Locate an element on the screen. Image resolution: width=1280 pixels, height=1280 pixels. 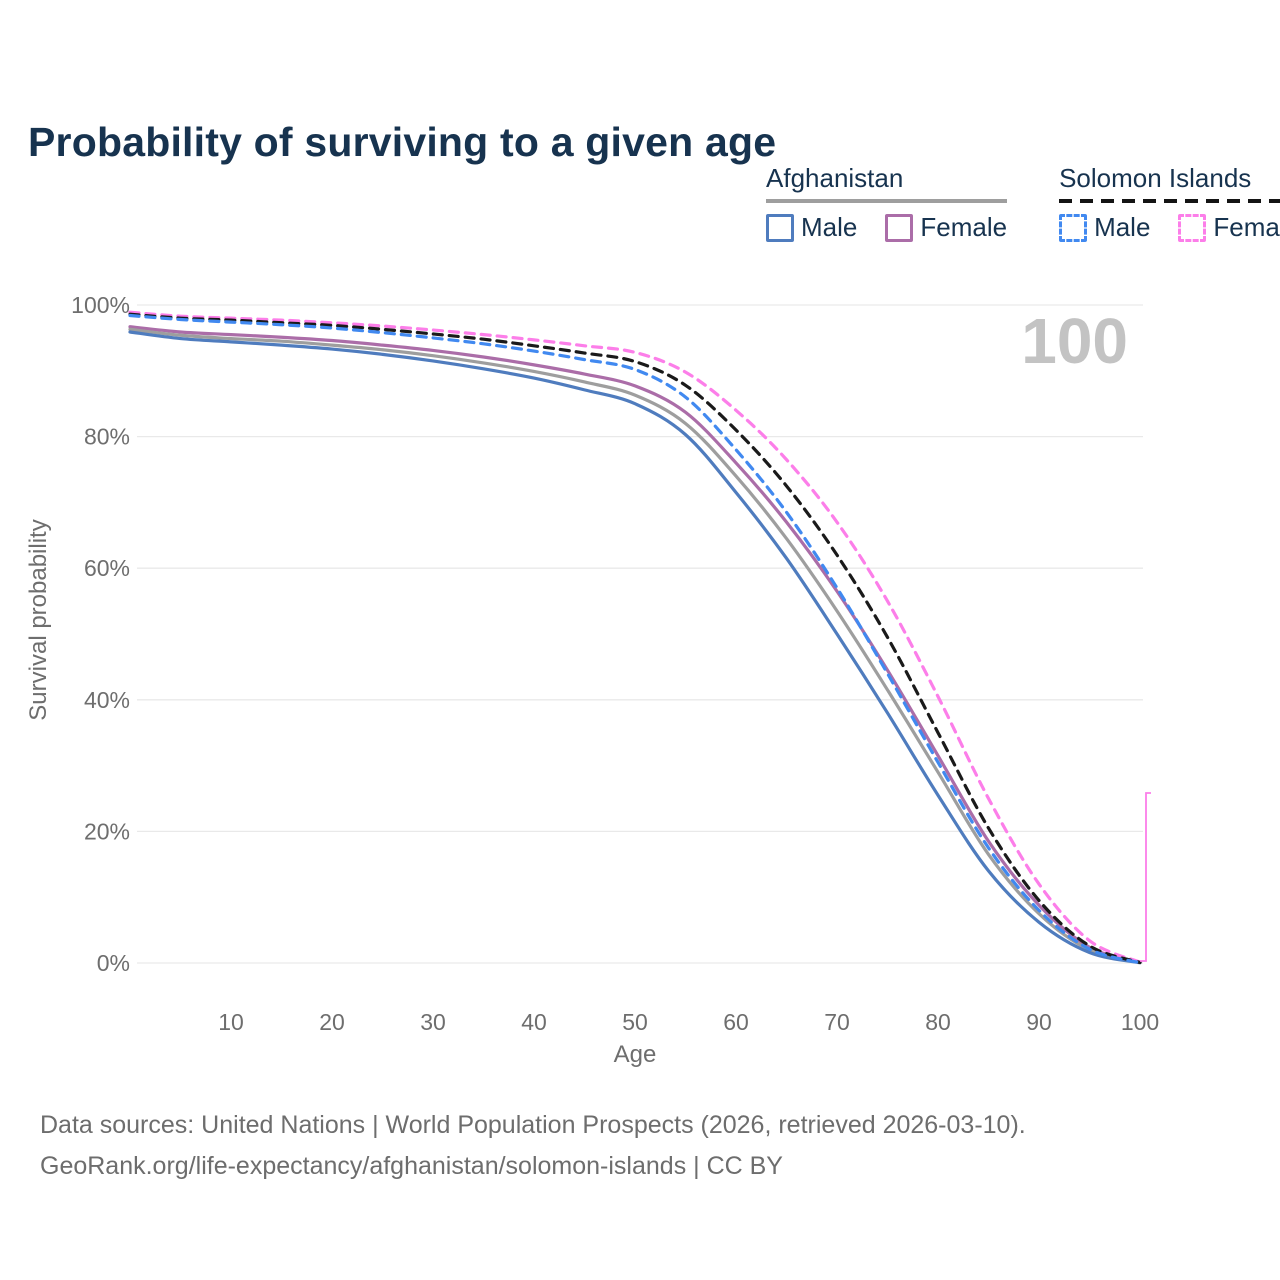
legend-item-solomon-islands-male: Male is located at coordinates (1104, 227).